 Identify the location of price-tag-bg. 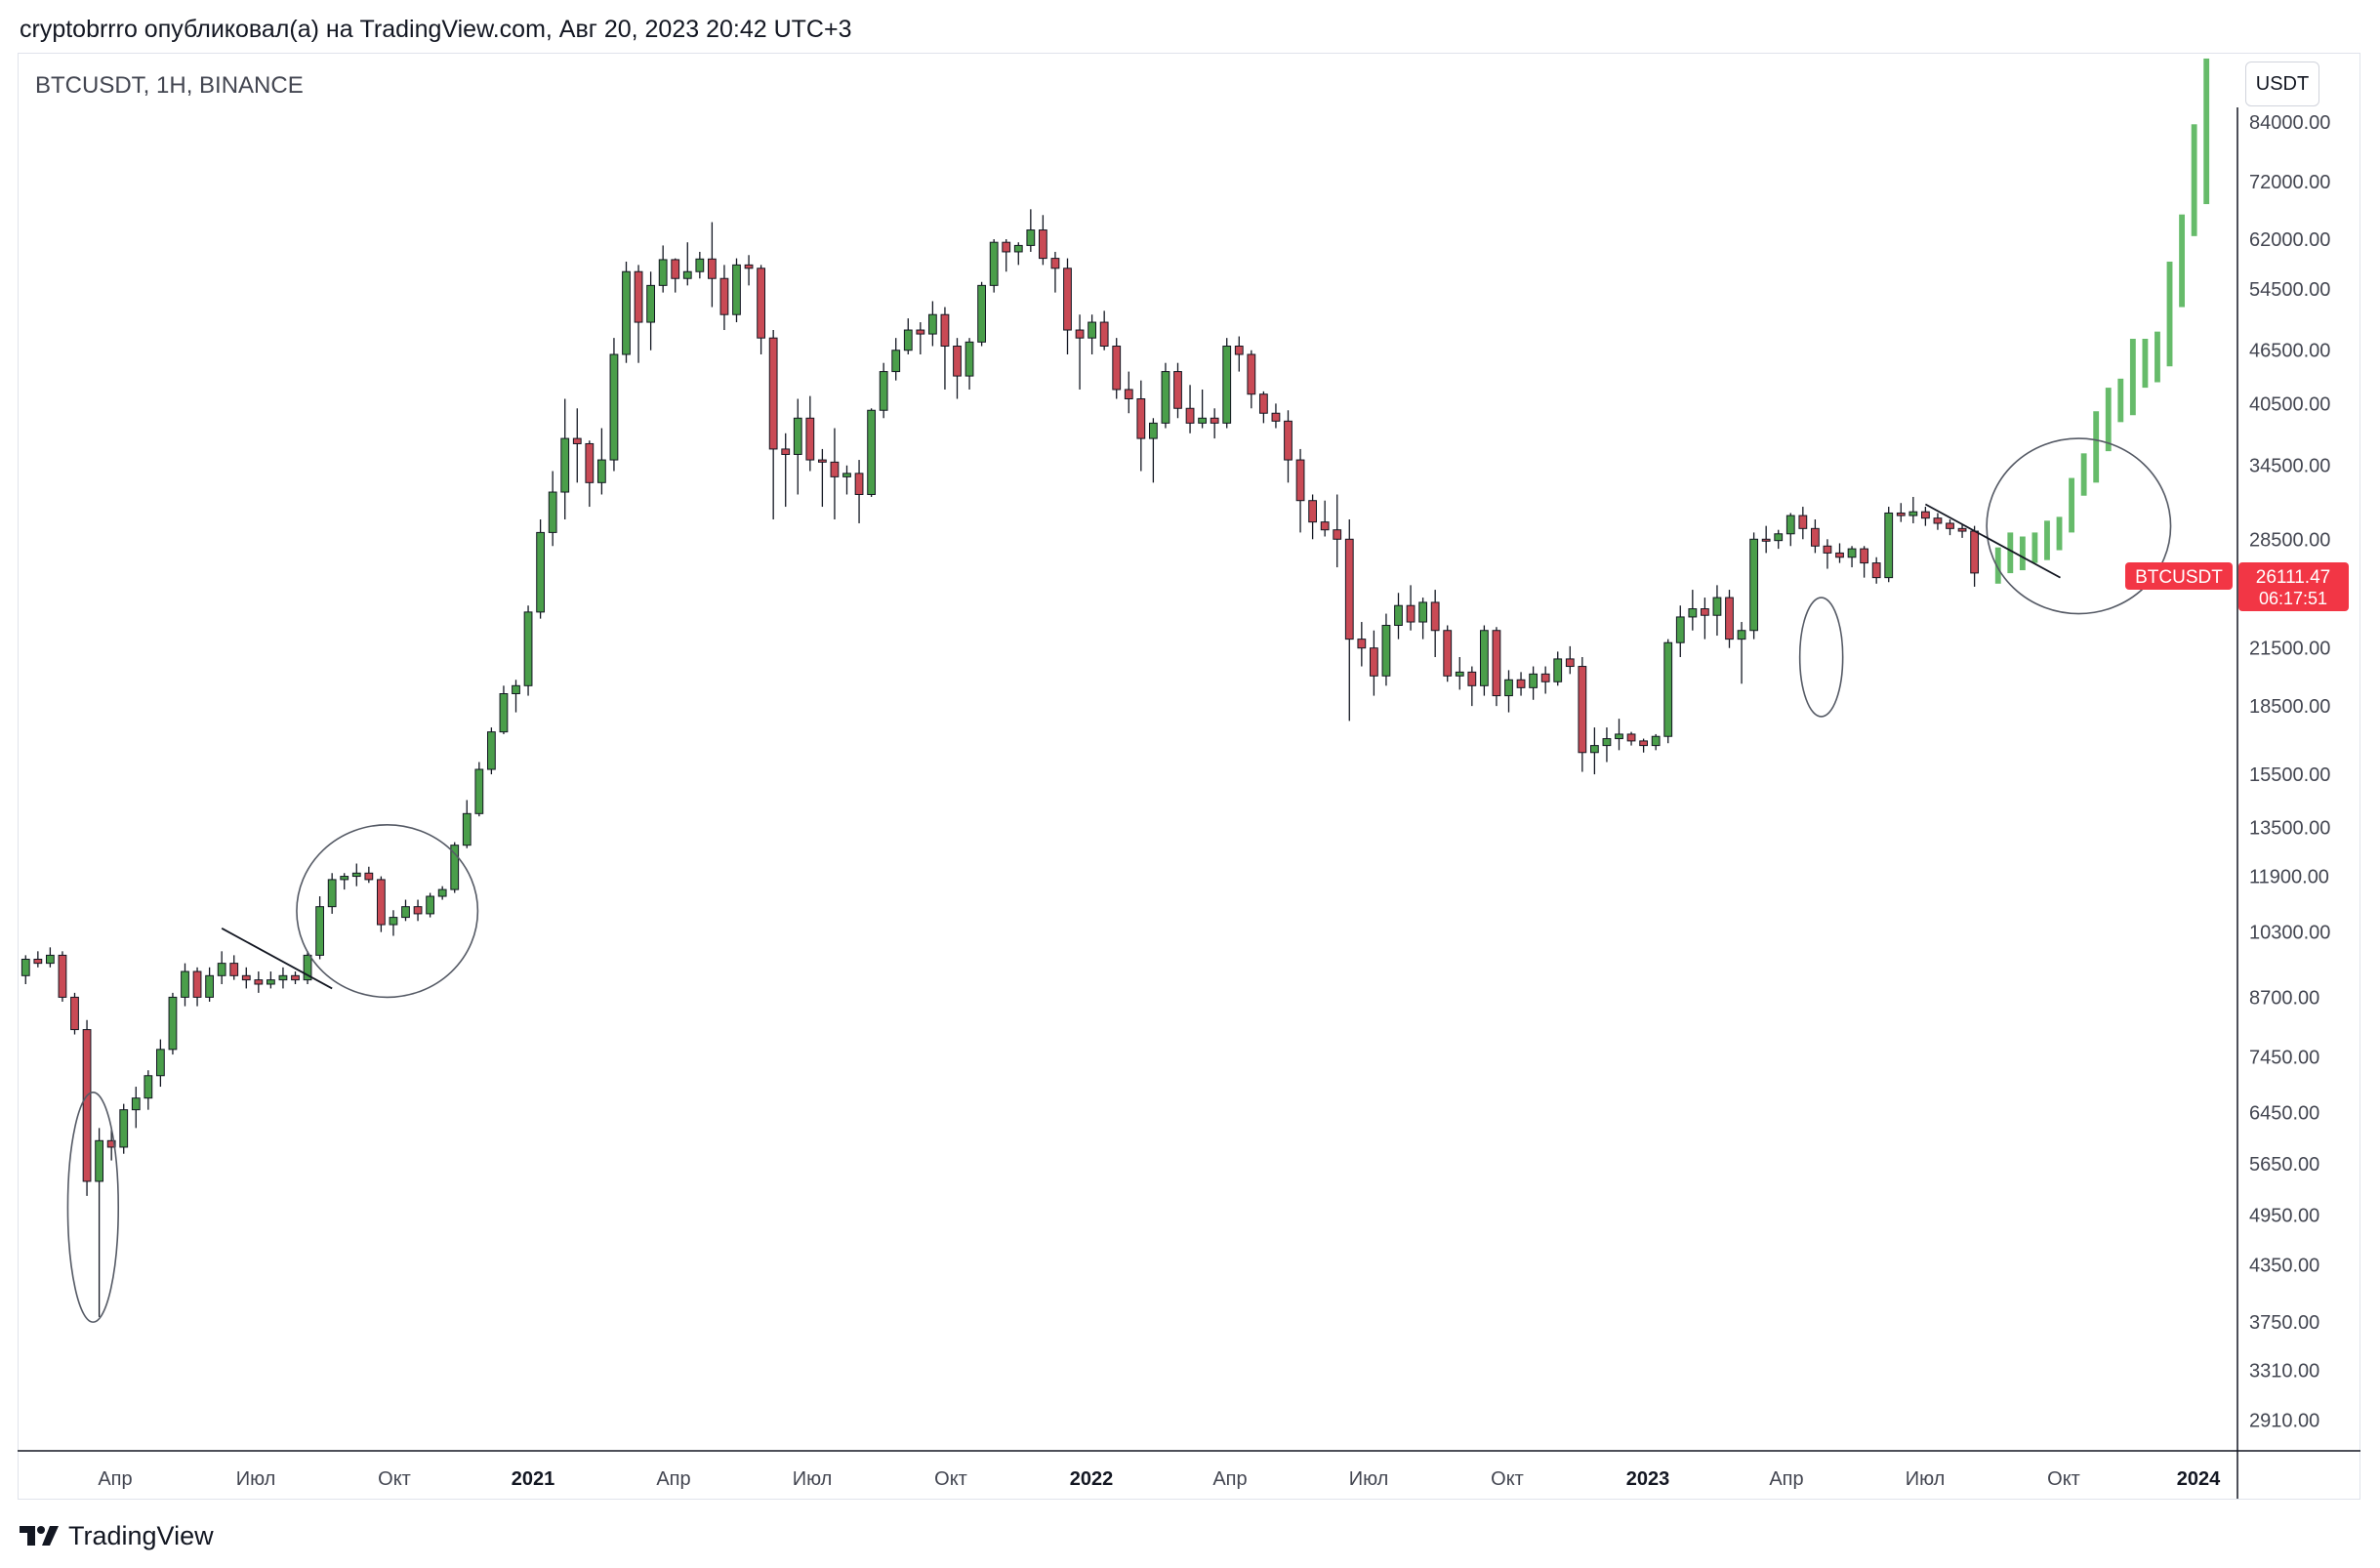
(2293, 587).